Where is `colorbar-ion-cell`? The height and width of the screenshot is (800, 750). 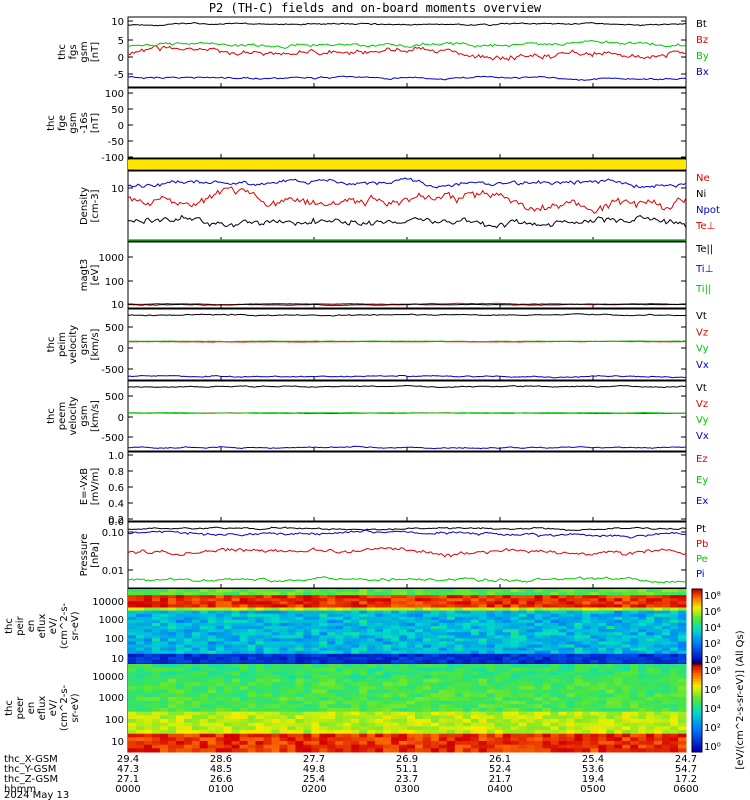 colorbar-ion-cell is located at coordinates (697, 627).